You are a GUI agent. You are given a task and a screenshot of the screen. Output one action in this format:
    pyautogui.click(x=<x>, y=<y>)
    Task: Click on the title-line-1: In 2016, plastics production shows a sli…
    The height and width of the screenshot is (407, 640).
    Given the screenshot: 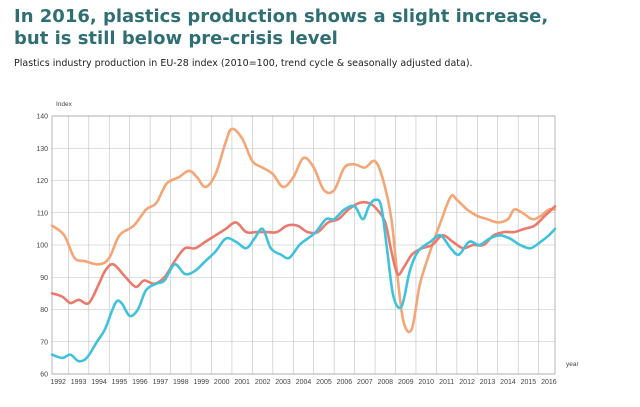 What is the action you would take?
    pyautogui.click(x=281, y=16)
    